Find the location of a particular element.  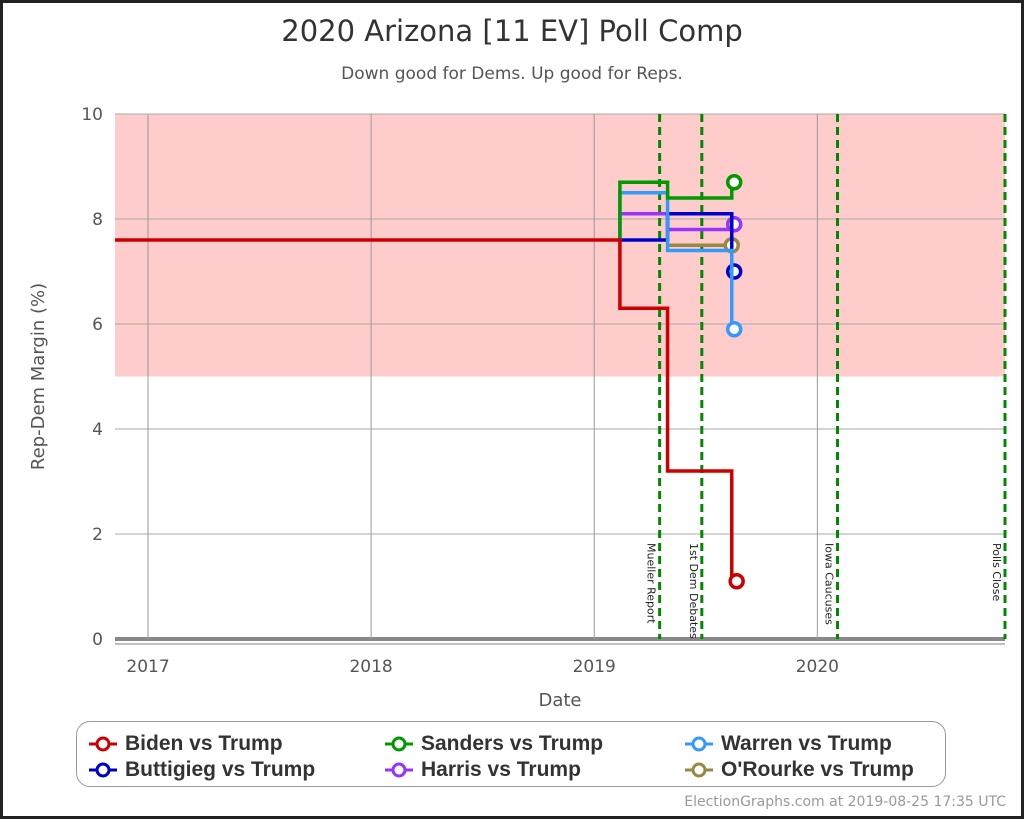

legend-label: Warren vs Trump is located at coordinates (806, 743).